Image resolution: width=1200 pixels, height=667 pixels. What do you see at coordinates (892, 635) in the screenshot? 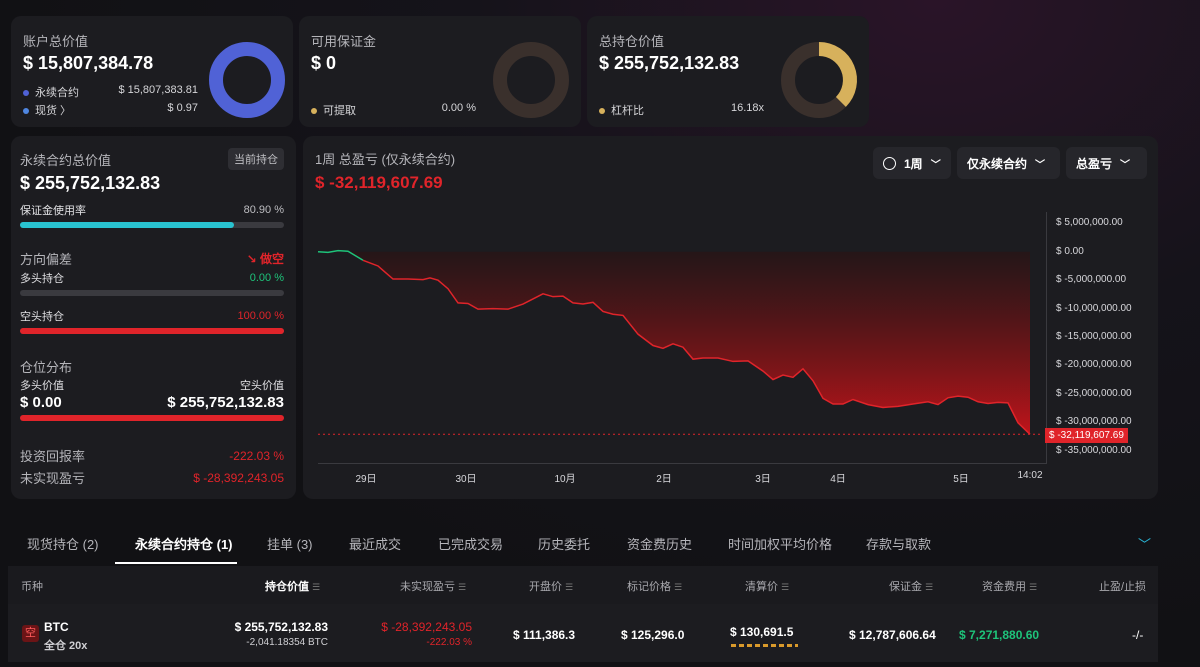
I see `margin-cell: $ 12,787,606.64` at bounding box center [892, 635].